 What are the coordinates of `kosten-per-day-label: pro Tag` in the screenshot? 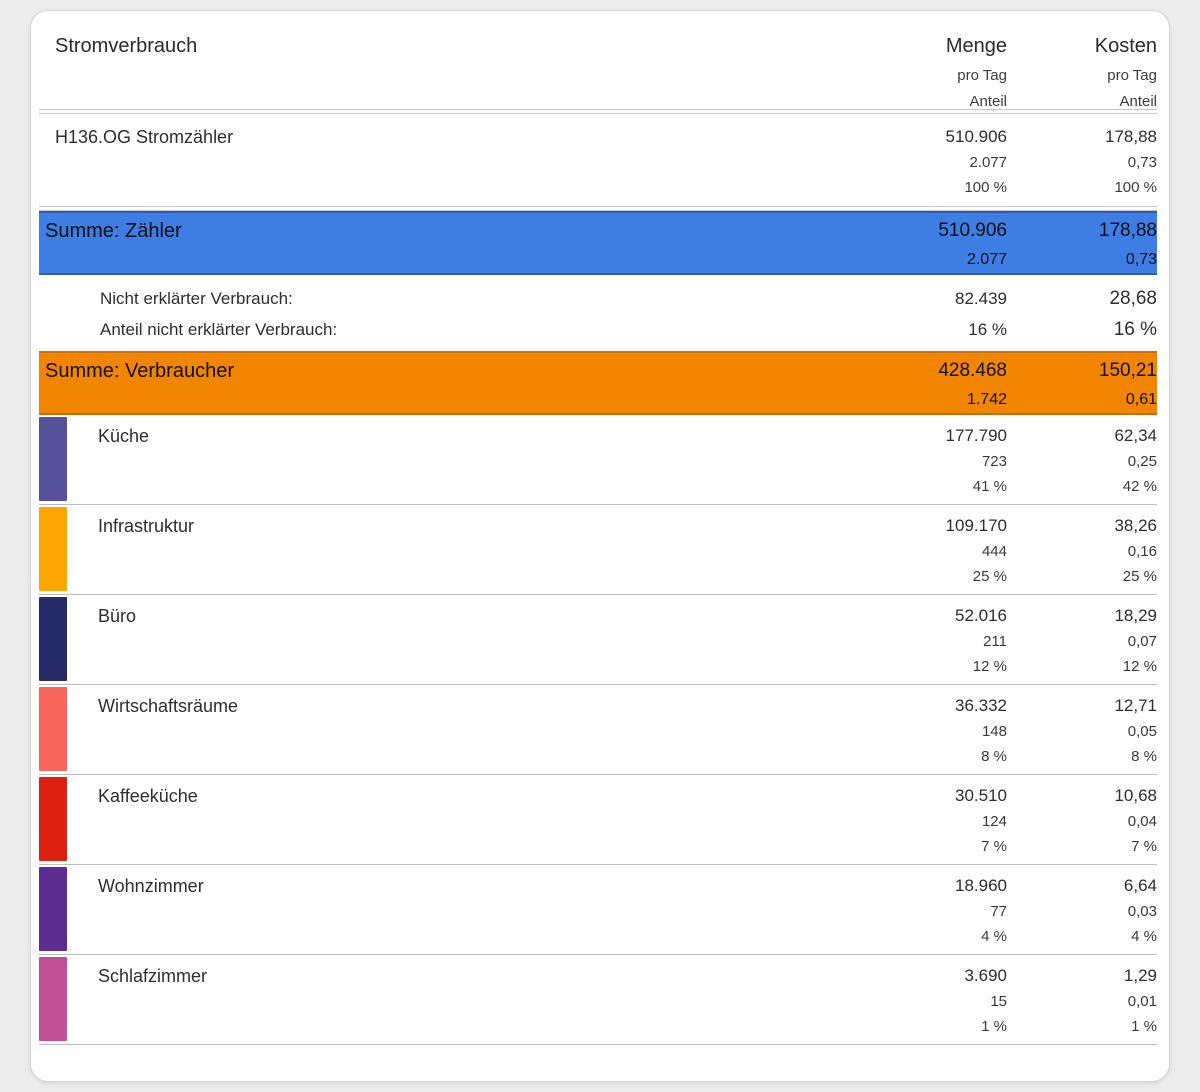 It's located at (1132, 75).